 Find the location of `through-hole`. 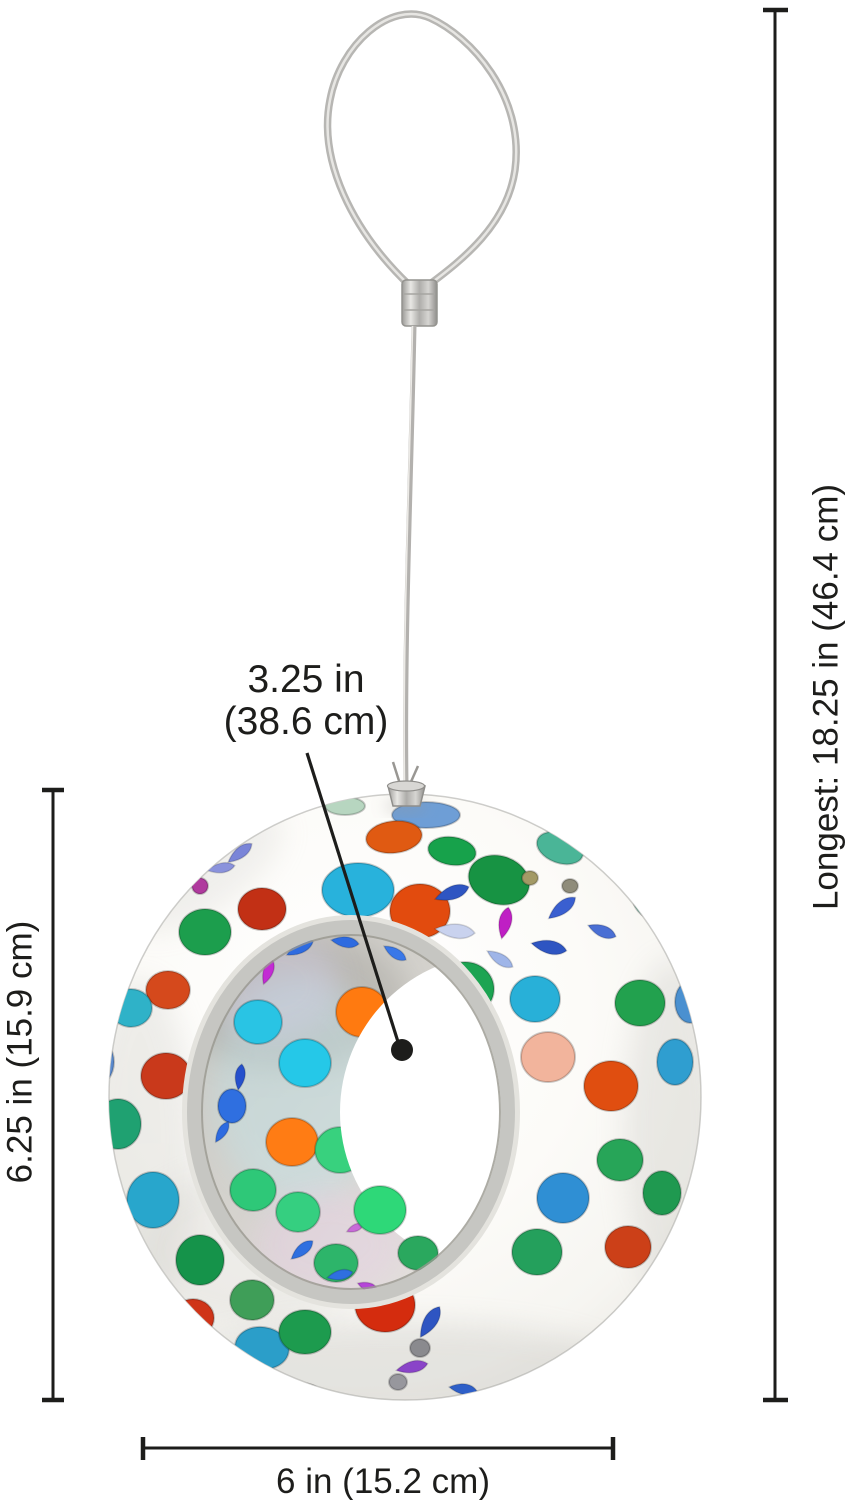

through-hole is located at coordinates (424, 1112).